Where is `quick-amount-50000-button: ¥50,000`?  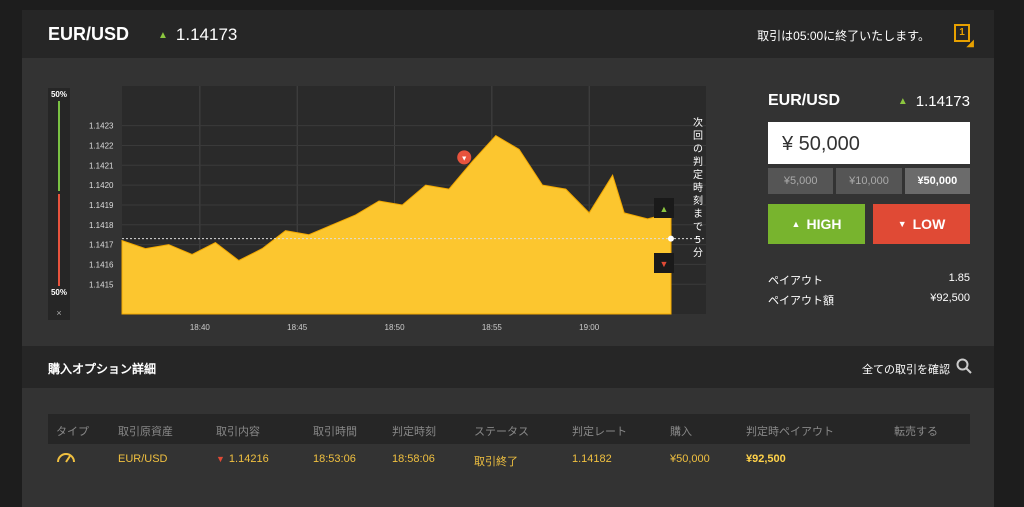 quick-amount-50000-button: ¥50,000 is located at coordinates (937, 181).